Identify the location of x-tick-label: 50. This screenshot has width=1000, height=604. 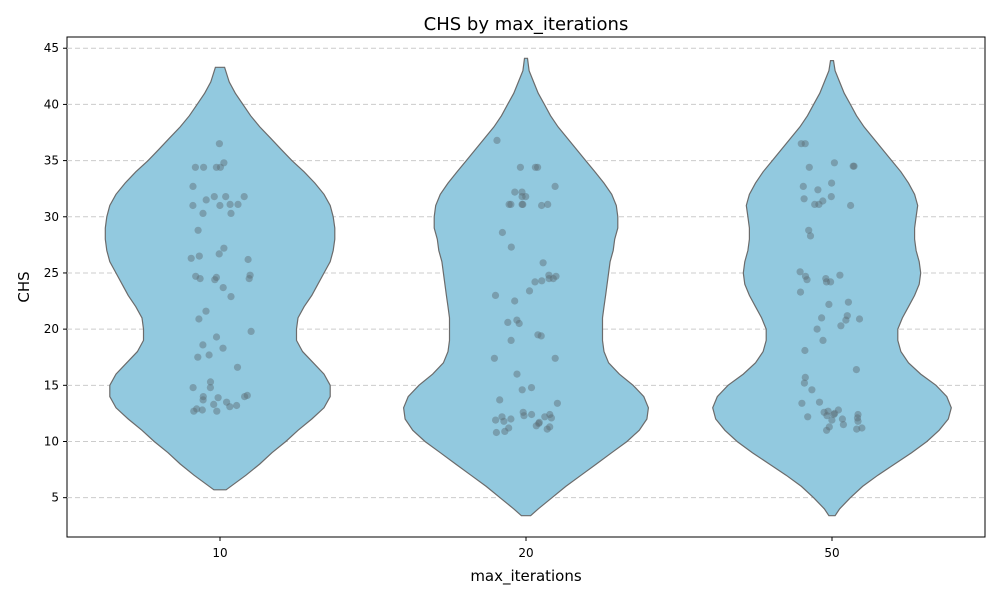
(831, 553).